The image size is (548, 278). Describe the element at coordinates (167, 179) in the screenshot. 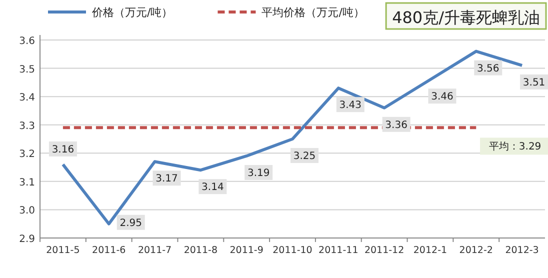

I see `data-label: 3.17` at that location.